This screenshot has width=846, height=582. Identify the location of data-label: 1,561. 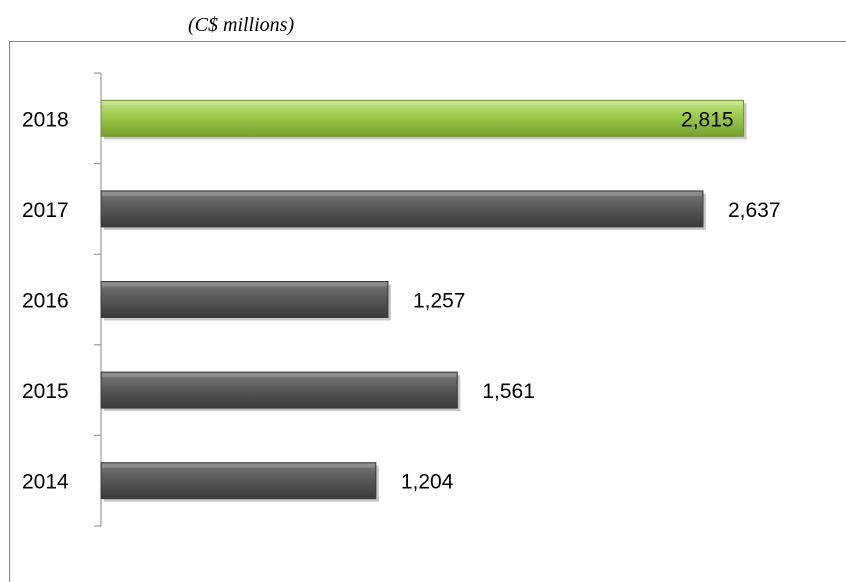
(508, 391).